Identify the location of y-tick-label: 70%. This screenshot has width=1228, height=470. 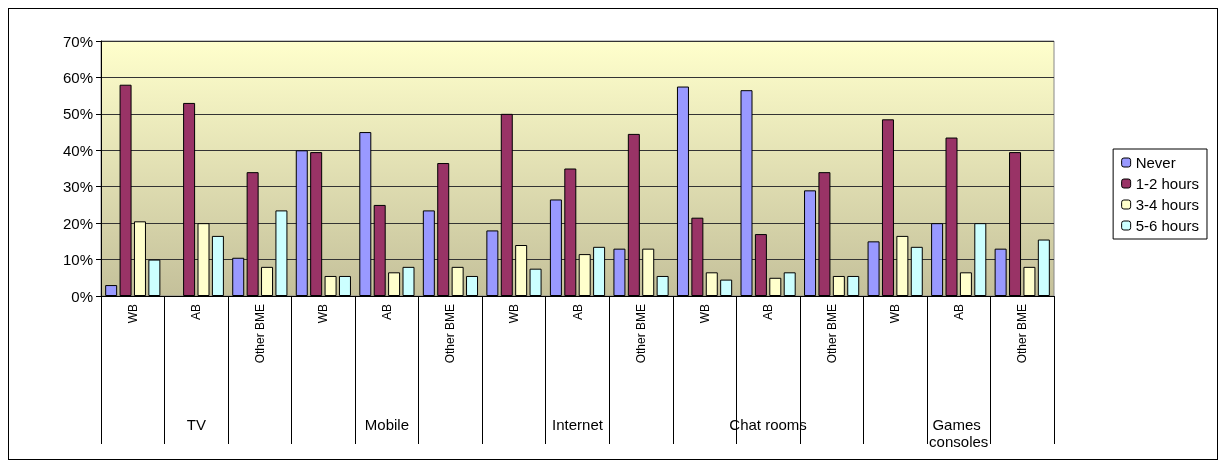
(77, 41).